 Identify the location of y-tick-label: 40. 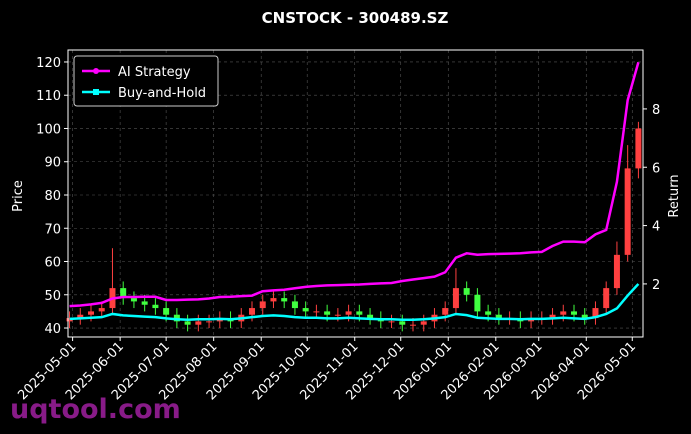
(52, 329).